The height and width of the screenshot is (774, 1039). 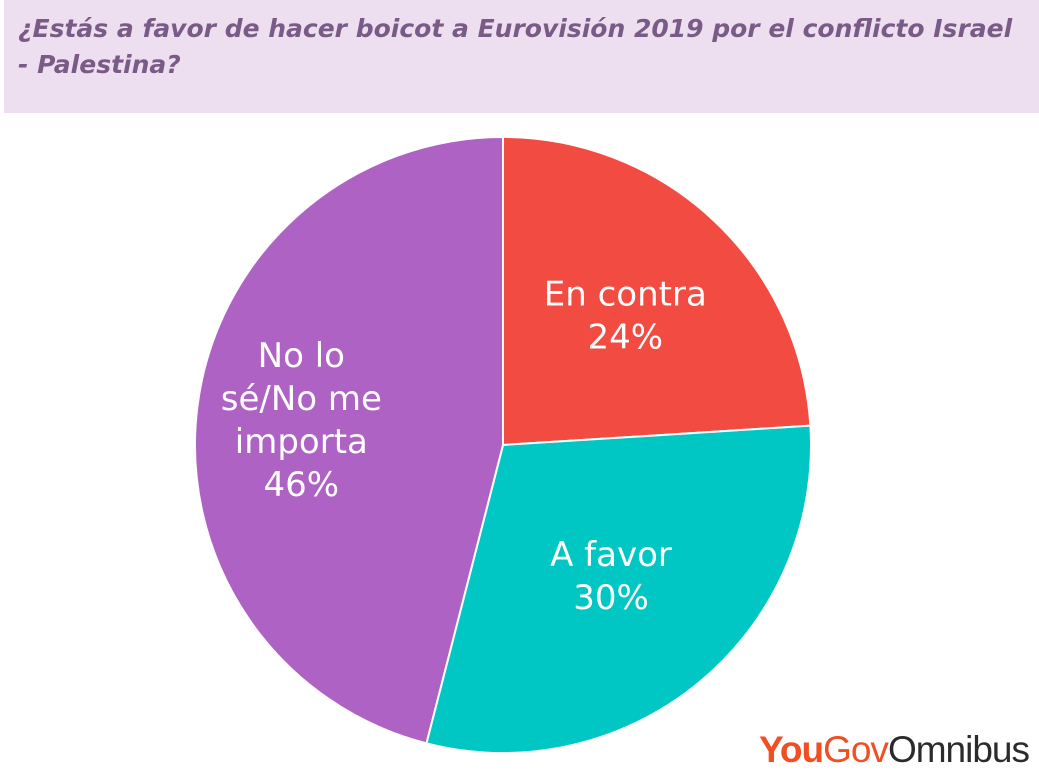 What do you see at coordinates (301, 420) in the screenshot?
I see `slice-label-2: No lo sé/No me importa 46%` at bounding box center [301, 420].